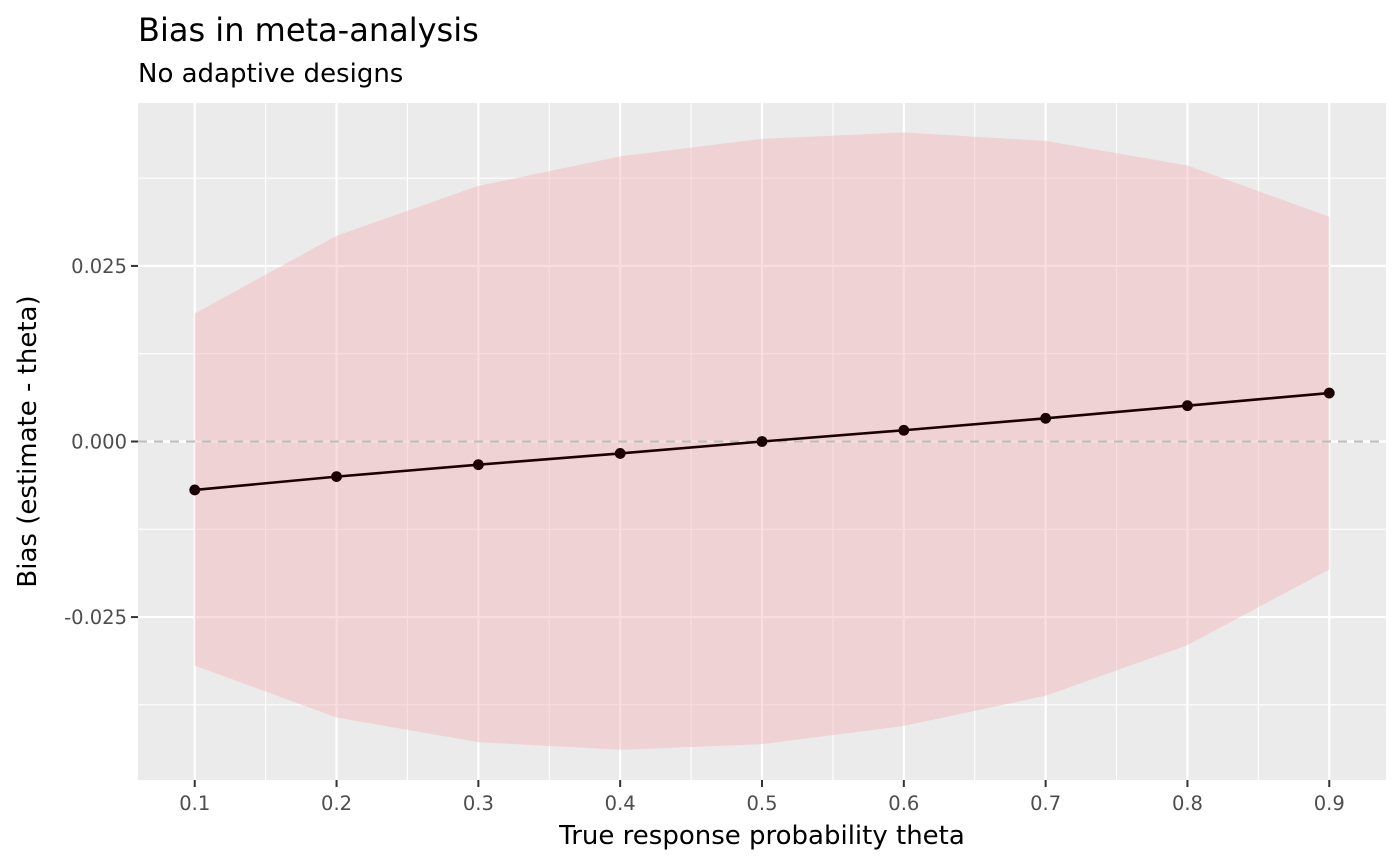 The width and height of the screenshot is (1400, 865). I want to click on x-tick-label: 0.4, so click(620, 803).